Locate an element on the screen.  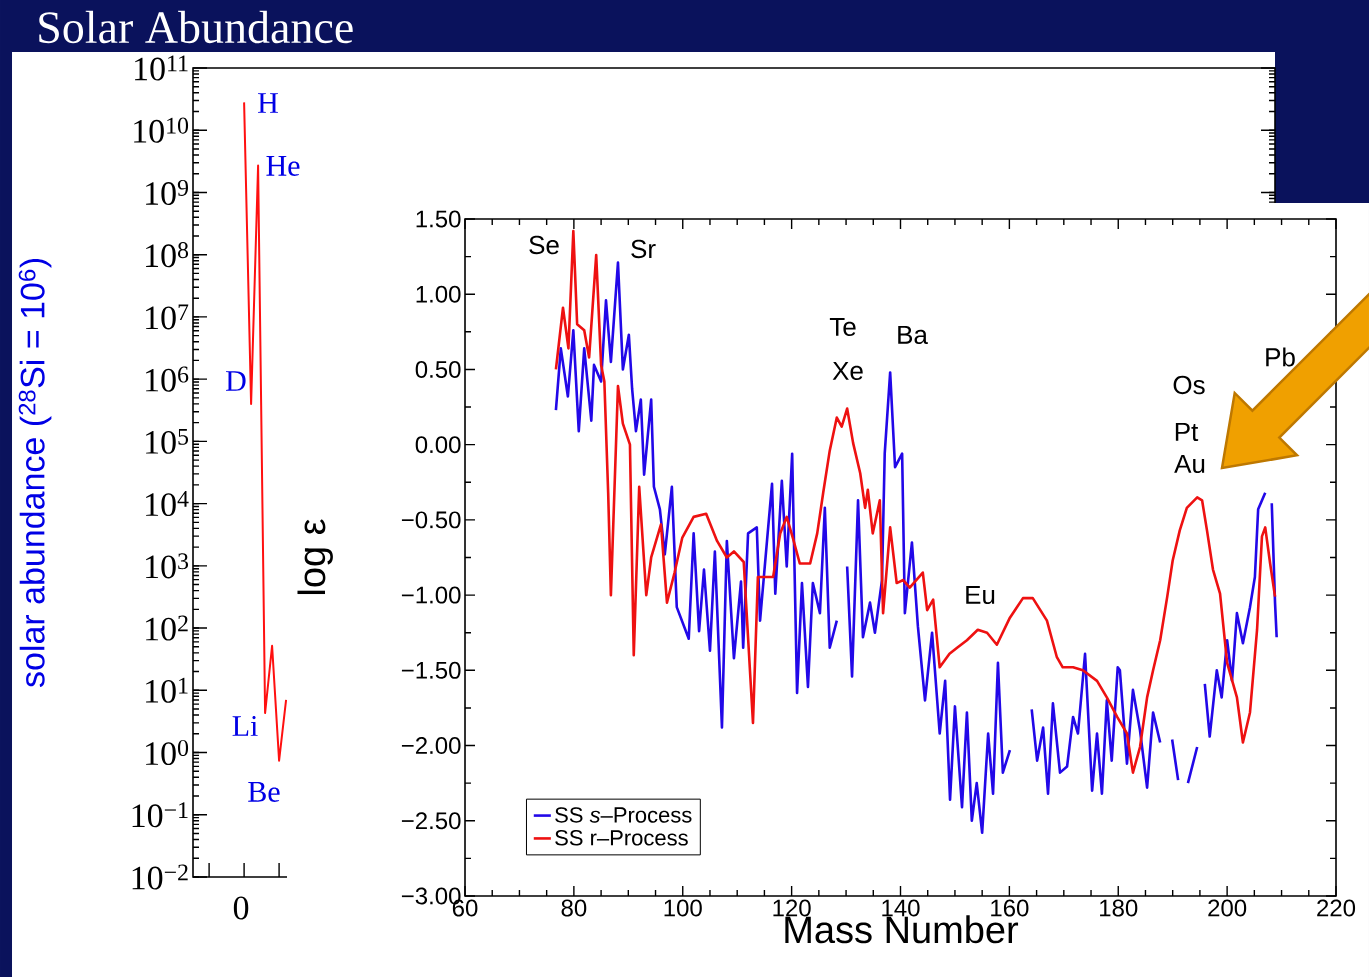
annotation: D is located at coordinates (235, 381).